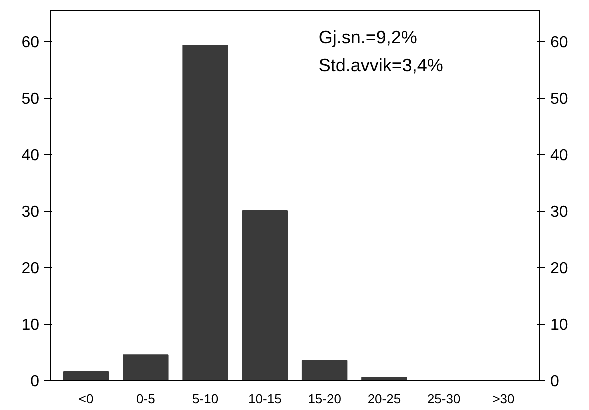 This screenshot has width=589, height=410. What do you see at coordinates (368, 37) in the screenshot?
I see `annotation: Gj.sn.=9,2%` at bounding box center [368, 37].